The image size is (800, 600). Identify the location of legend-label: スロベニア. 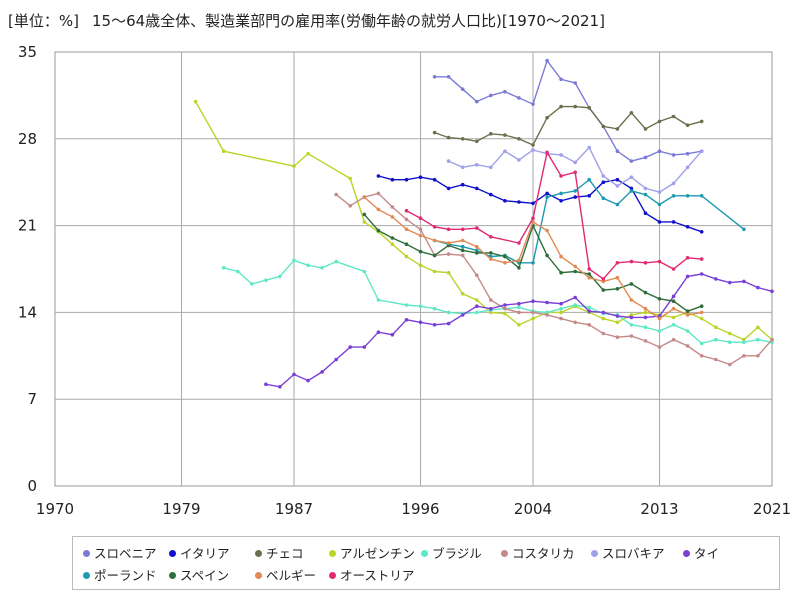
(125, 553).